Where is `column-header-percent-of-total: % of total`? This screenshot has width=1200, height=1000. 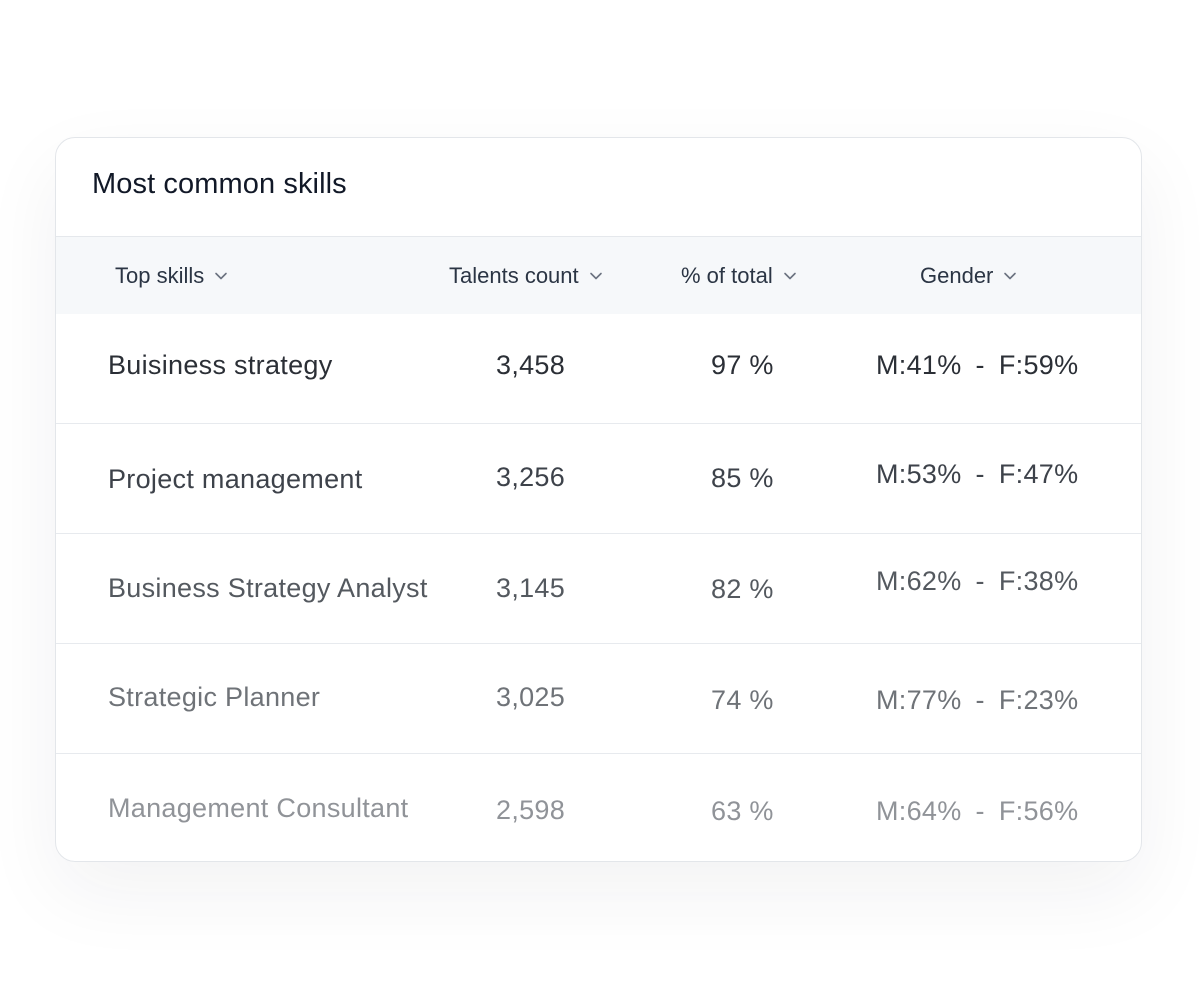 column-header-percent-of-total: % of total is located at coordinates (739, 275).